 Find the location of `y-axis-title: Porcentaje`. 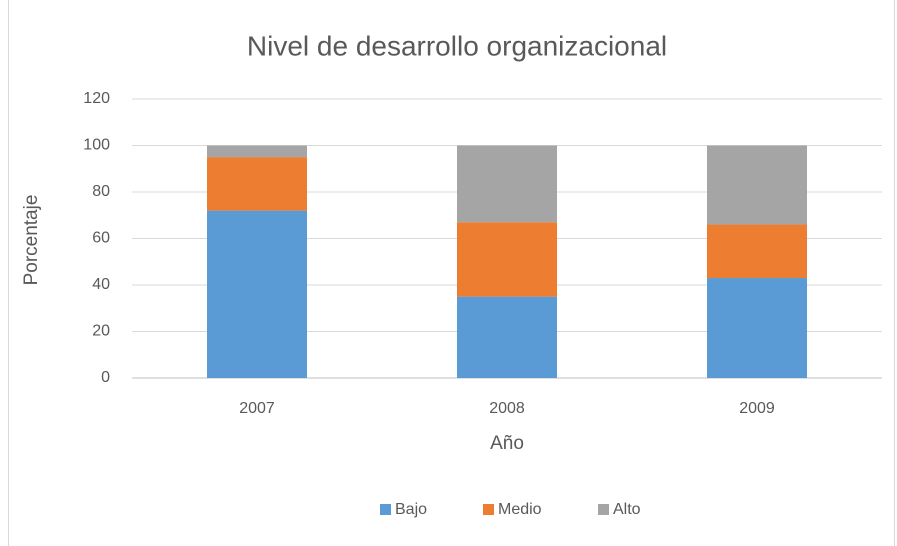

y-axis-title: Porcentaje is located at coordinates (31, 240).